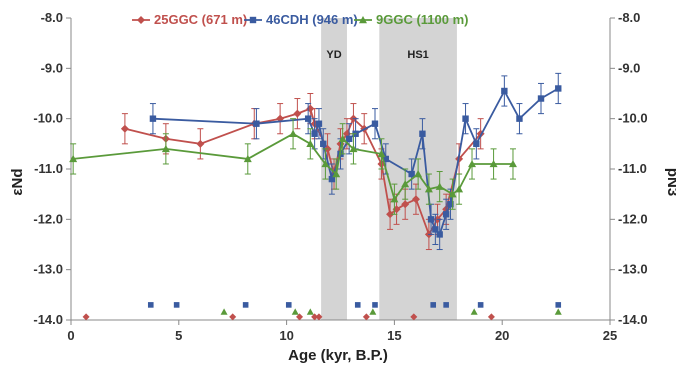 The image size is (676, 367). Describe the element at coordinates (670, 182) in the screenshot. I see `y-axis-label-right: pN3` at that location.